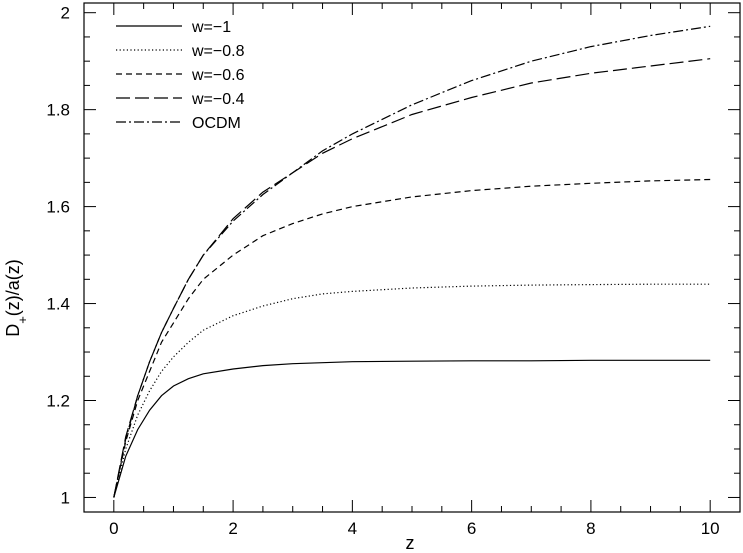  I want to click on legend-label: w=−0.8, so click(218, 51).